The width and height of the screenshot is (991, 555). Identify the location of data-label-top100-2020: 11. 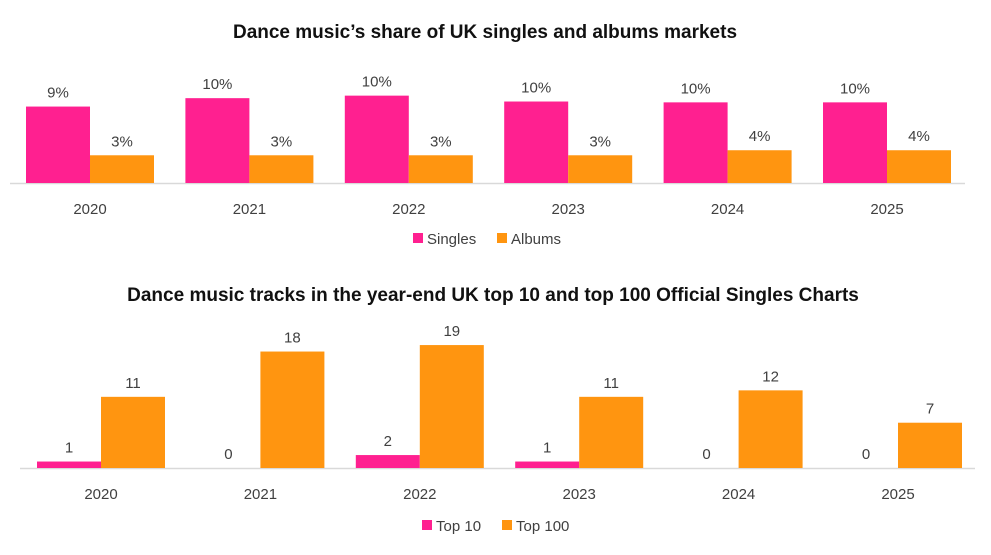
(133, 383).